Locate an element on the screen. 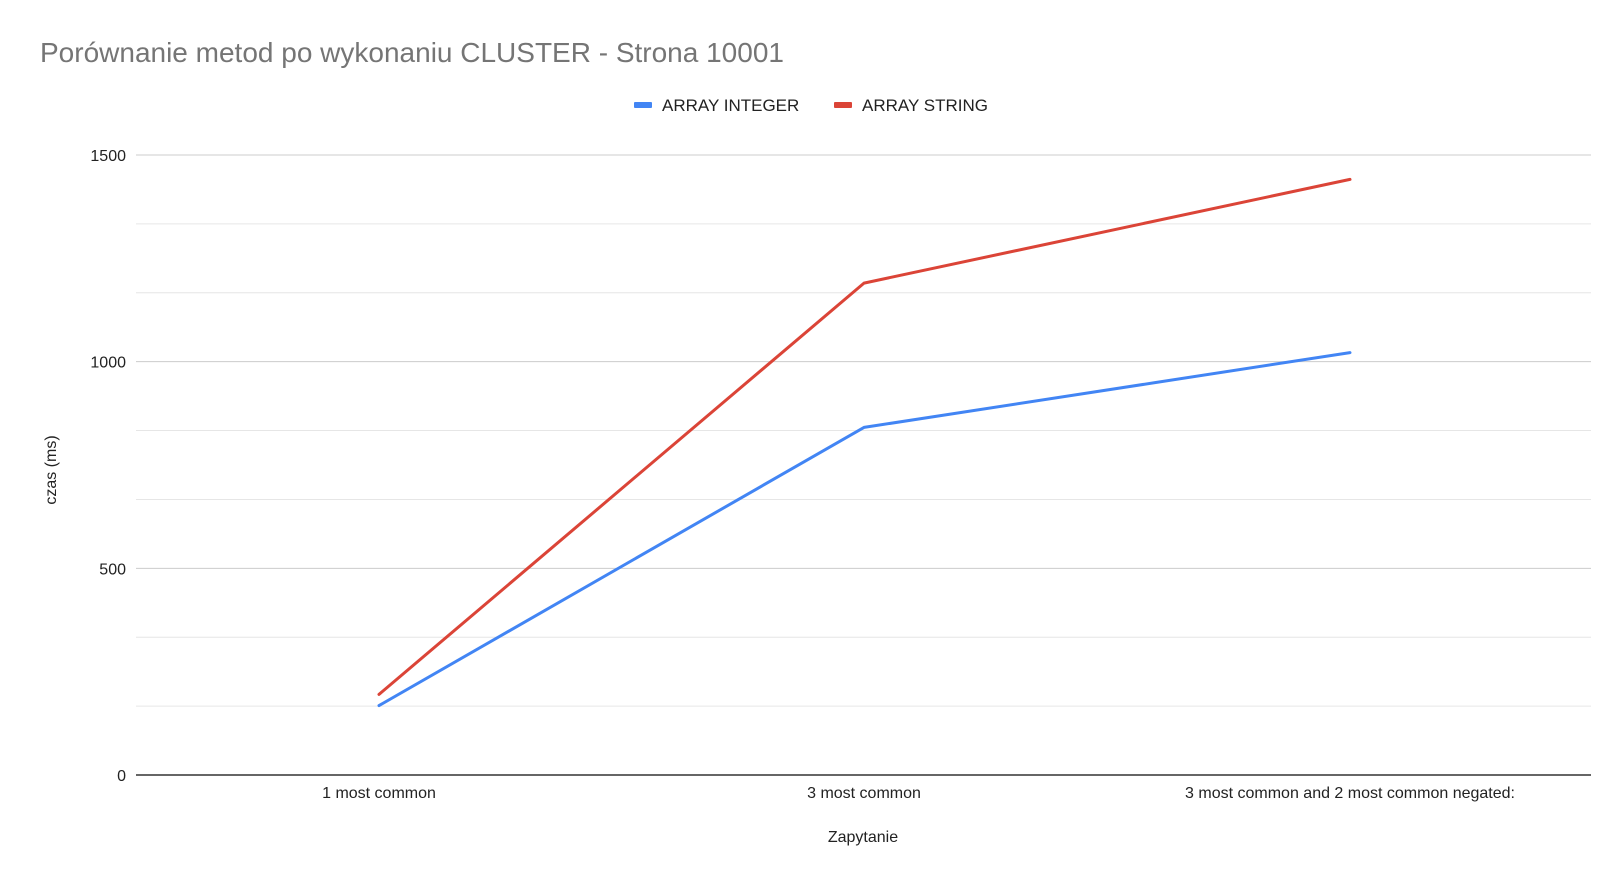 This screenshot has width=1621, height=885. y-axis-label: czas (ms) is located at coordinates (51, 469).